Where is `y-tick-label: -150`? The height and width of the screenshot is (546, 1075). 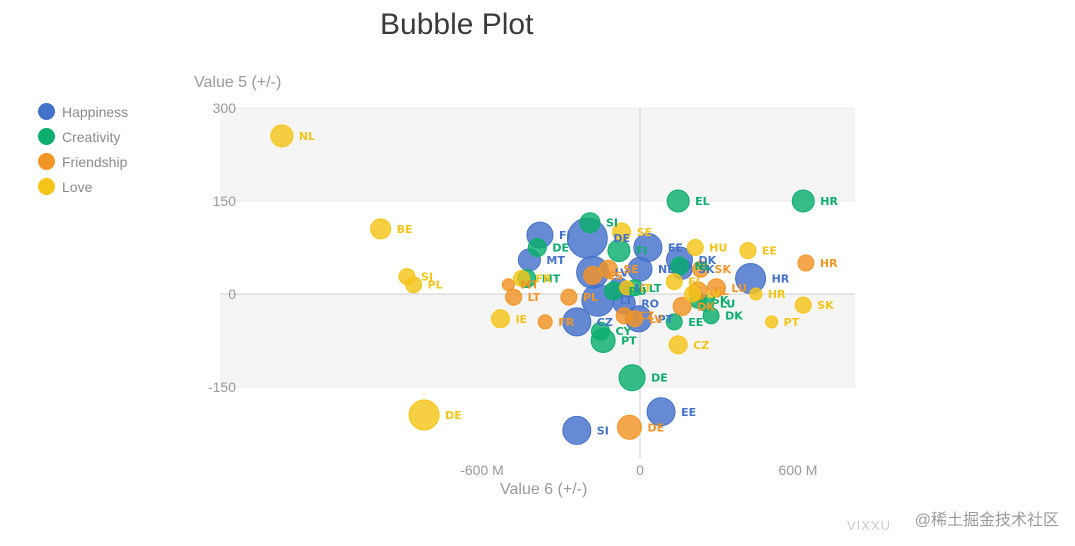
y-tick-label: -150 is located at coordinates (222, 387).